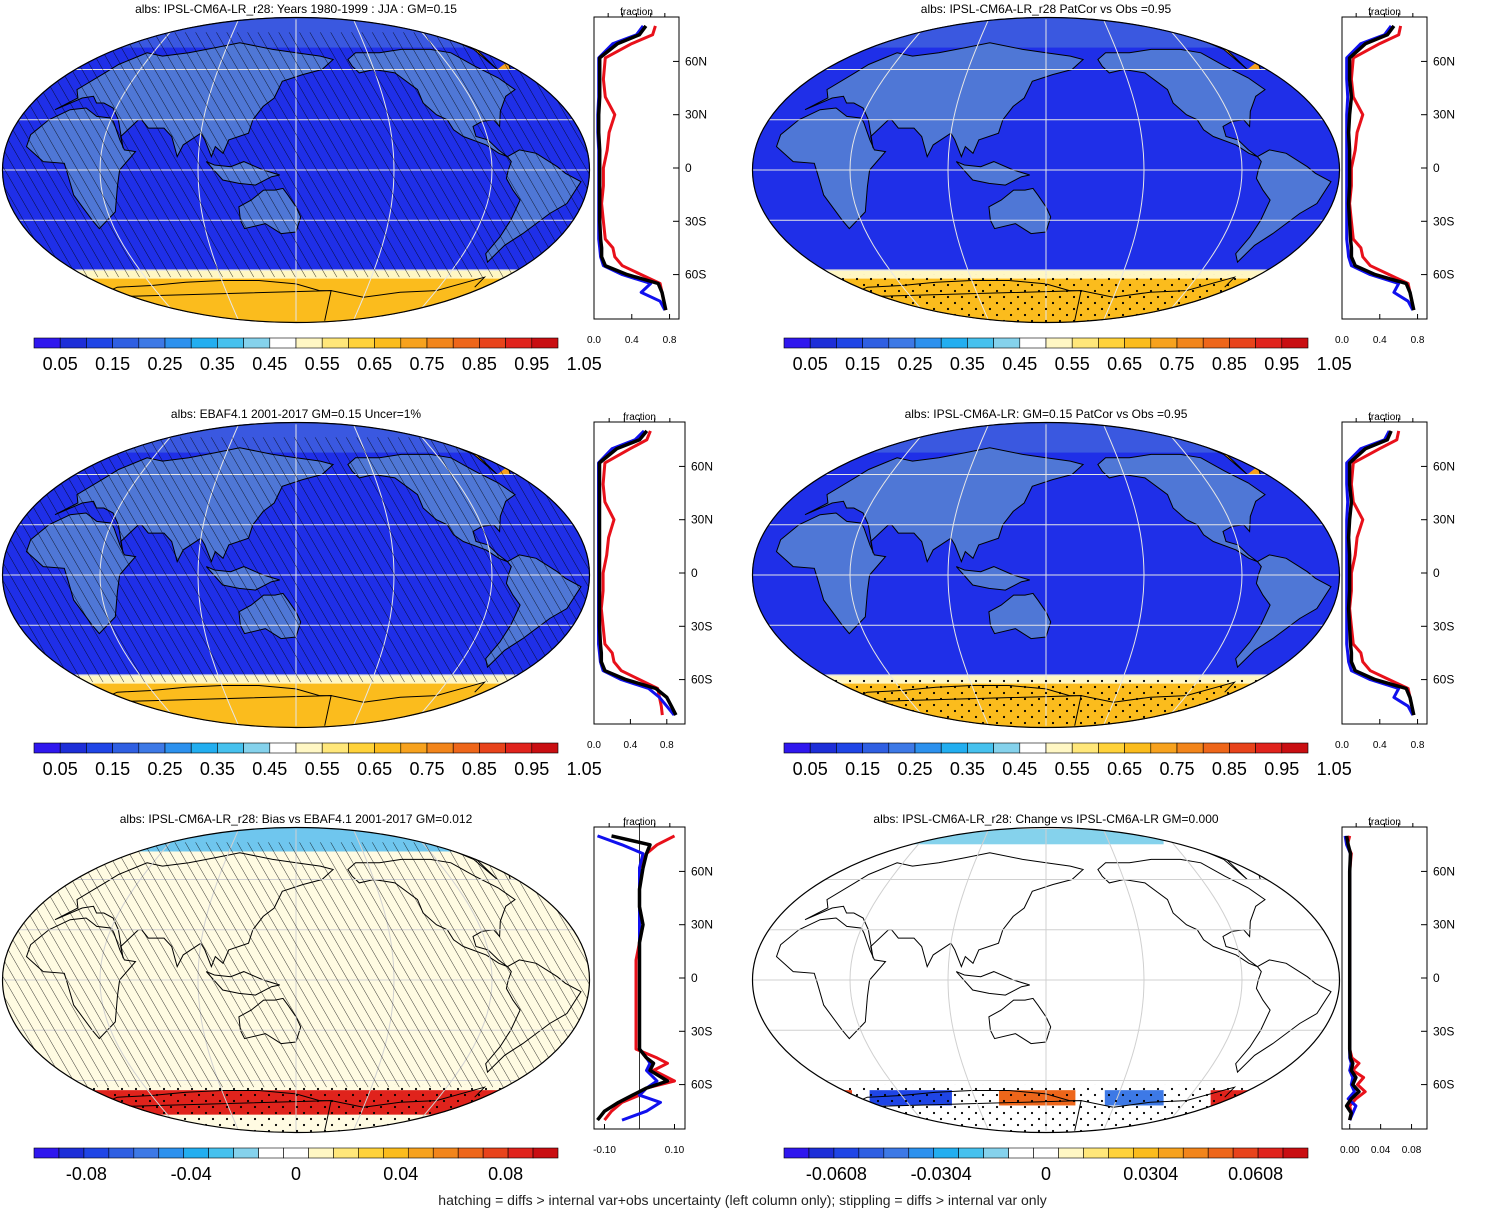  Describe the element at coordinates (1150, 1174) in the screenshot. I see `colorbar-label: 0.0304` at that location.